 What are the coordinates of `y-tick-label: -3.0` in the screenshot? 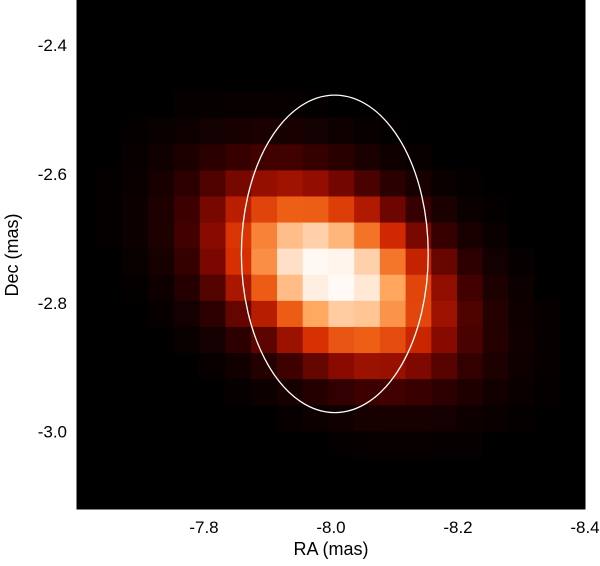 It's located at (52, 432).